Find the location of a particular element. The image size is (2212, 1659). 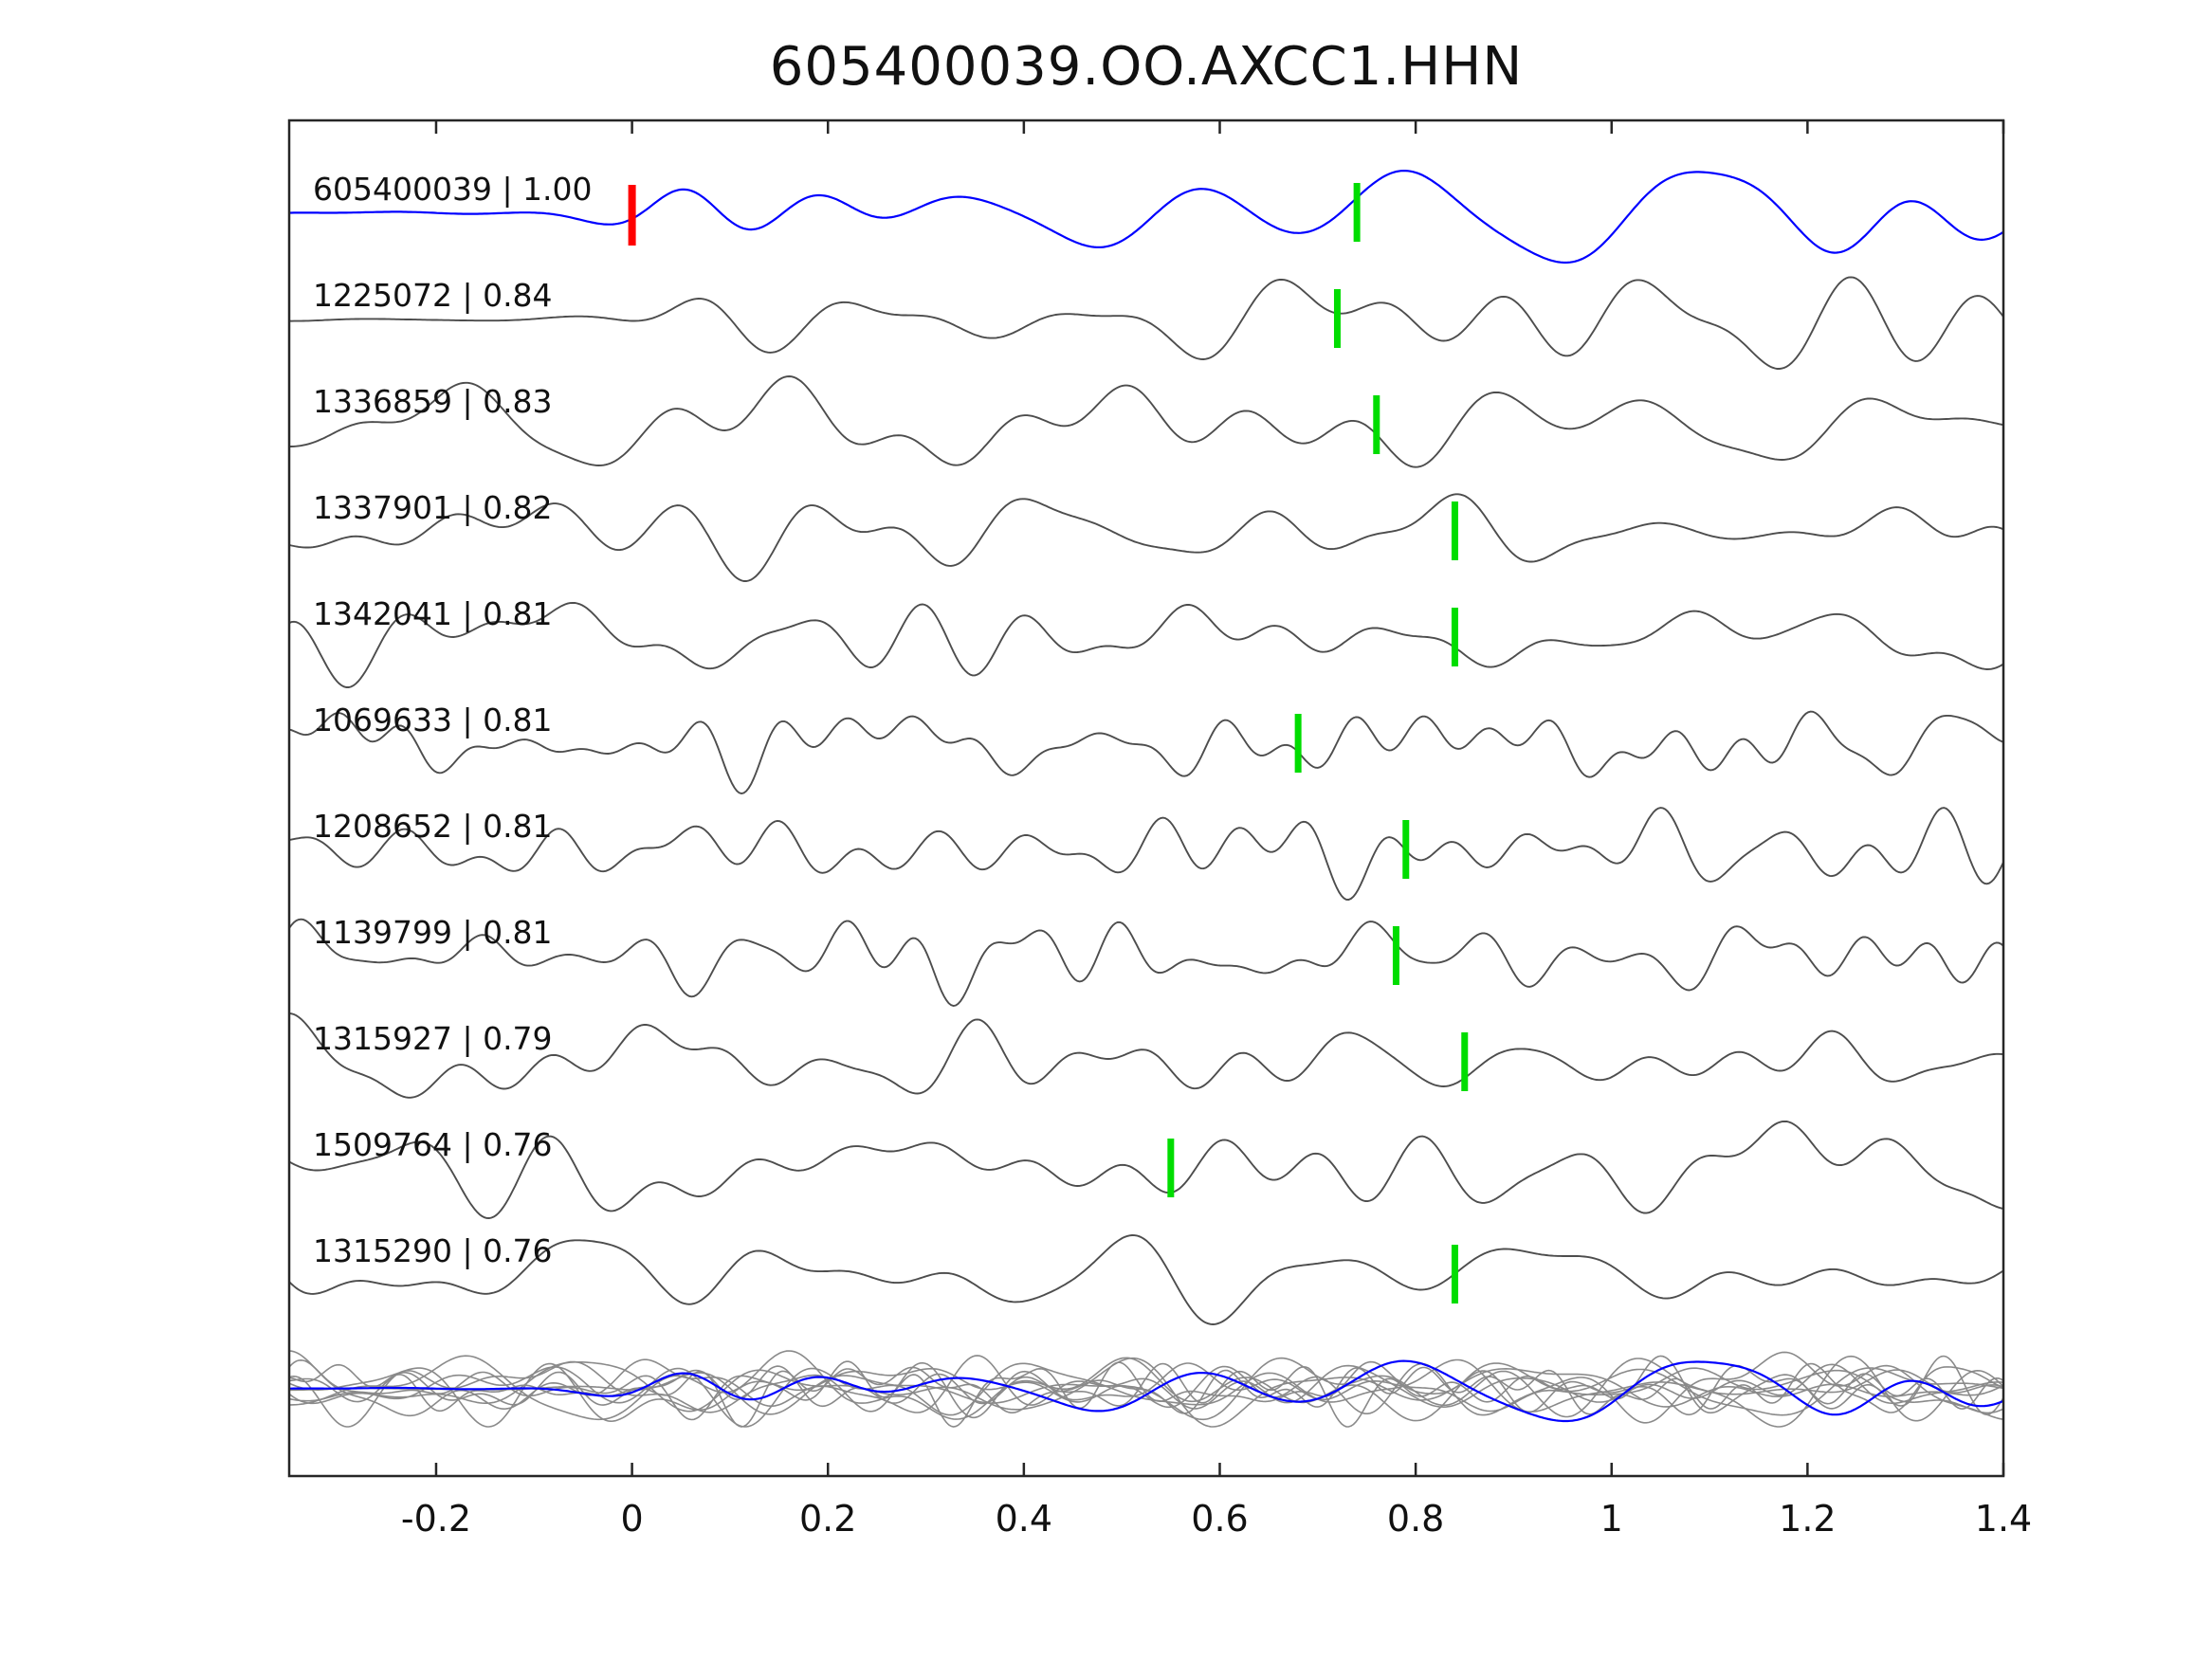

trace-label-1342041: 1342041 | 0.81 is located at coordinates (433, 613).